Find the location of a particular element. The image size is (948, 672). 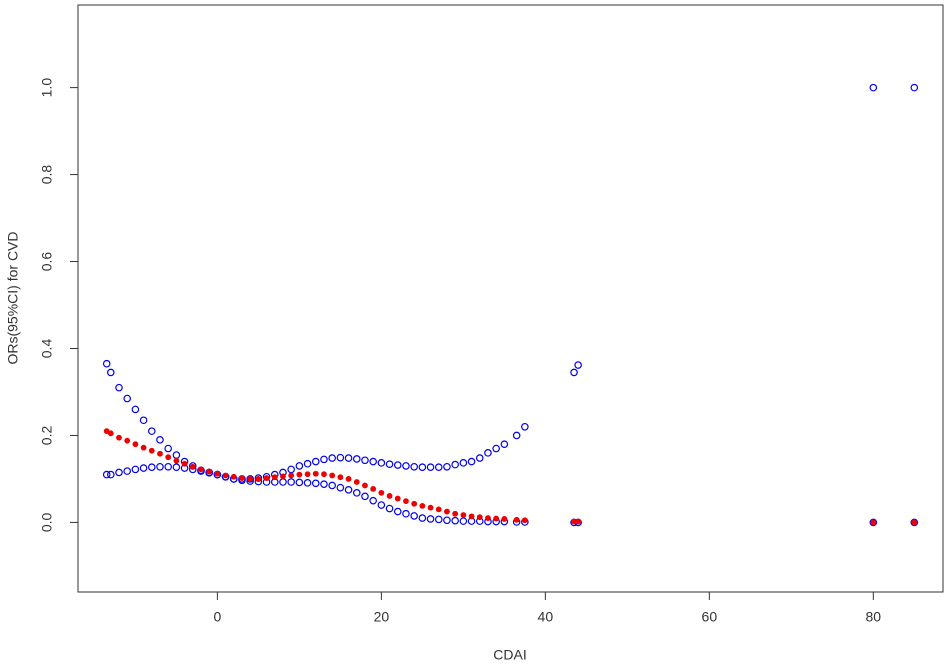

x-tick-label: 60 is located at coordinates (710, 617).